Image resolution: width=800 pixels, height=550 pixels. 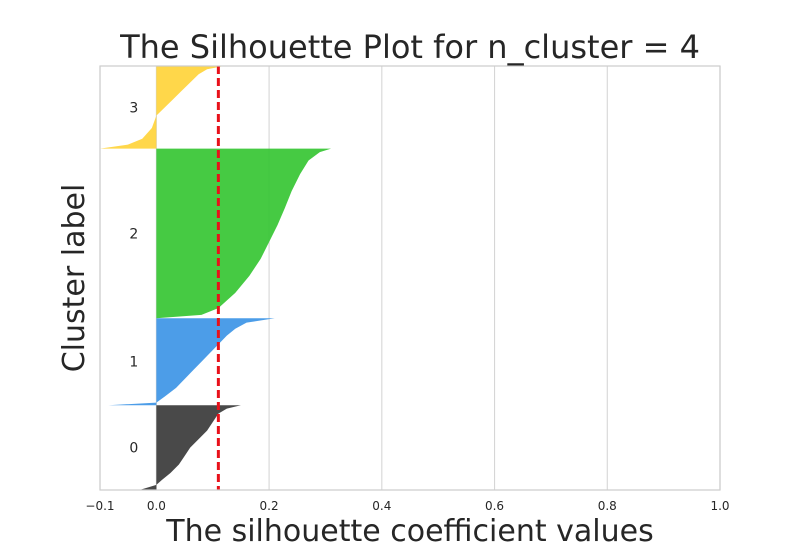 What do you see at coordinates (409, 531) in the screenshot?
I see `x-axis-label: The silhouette coefficient values` at bounding box center [409, 531].